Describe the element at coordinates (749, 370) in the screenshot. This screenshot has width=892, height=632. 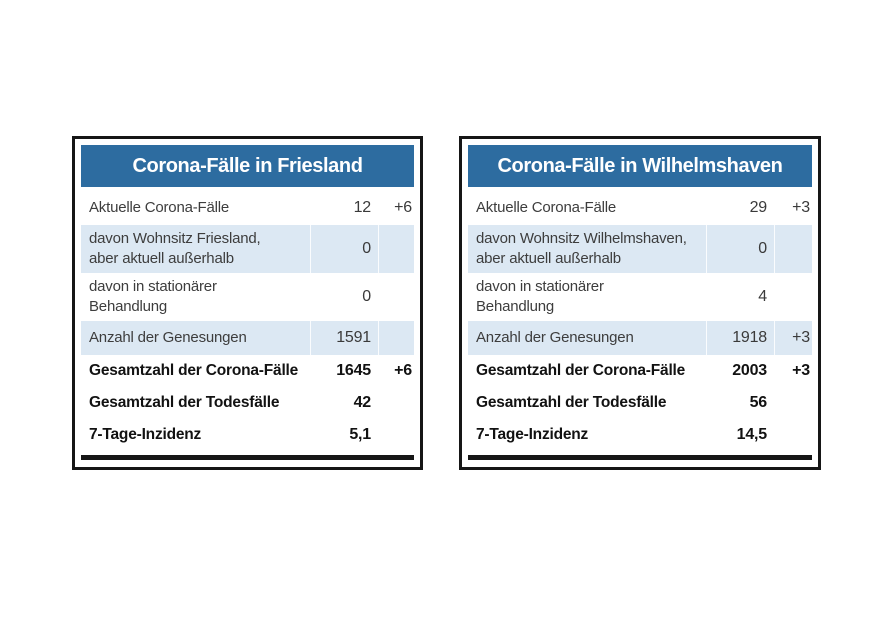
I see `row-value: 2003` at that location.